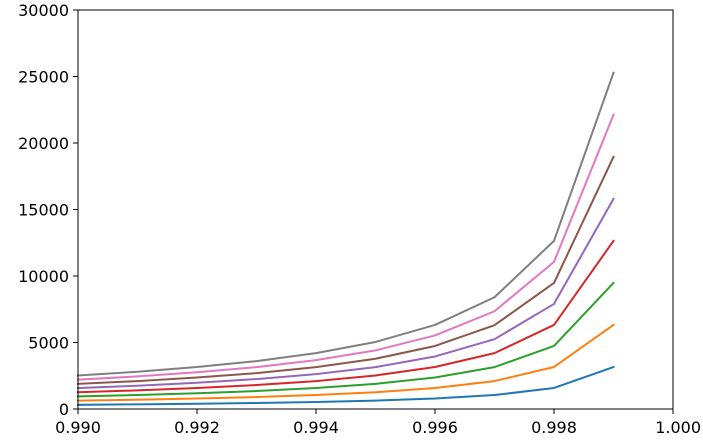  Describe the element at coordinates (554, 427) in the screenshot. I see `x-tick-label: 0.998` at that location.